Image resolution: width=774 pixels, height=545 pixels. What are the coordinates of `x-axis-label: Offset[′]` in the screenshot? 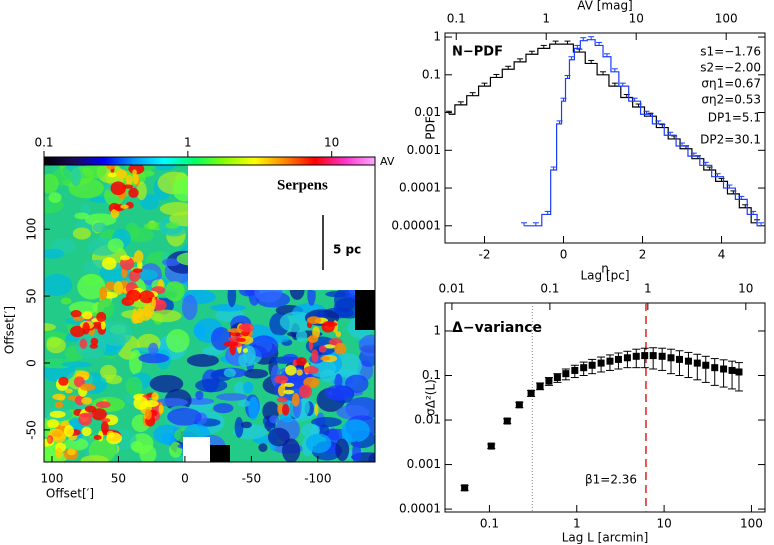 It's located at (70, 494).